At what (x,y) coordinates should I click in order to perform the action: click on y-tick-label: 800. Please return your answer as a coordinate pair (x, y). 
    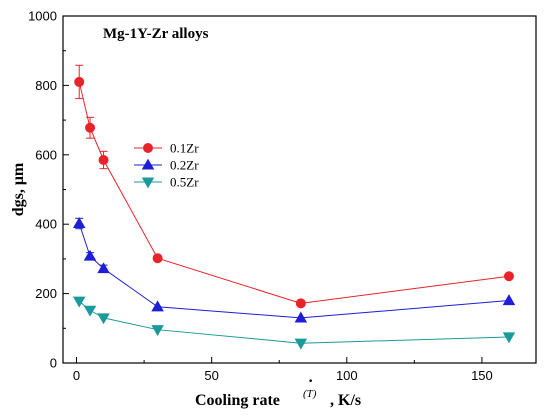
    Looking at the image, I should click on (46, 85).